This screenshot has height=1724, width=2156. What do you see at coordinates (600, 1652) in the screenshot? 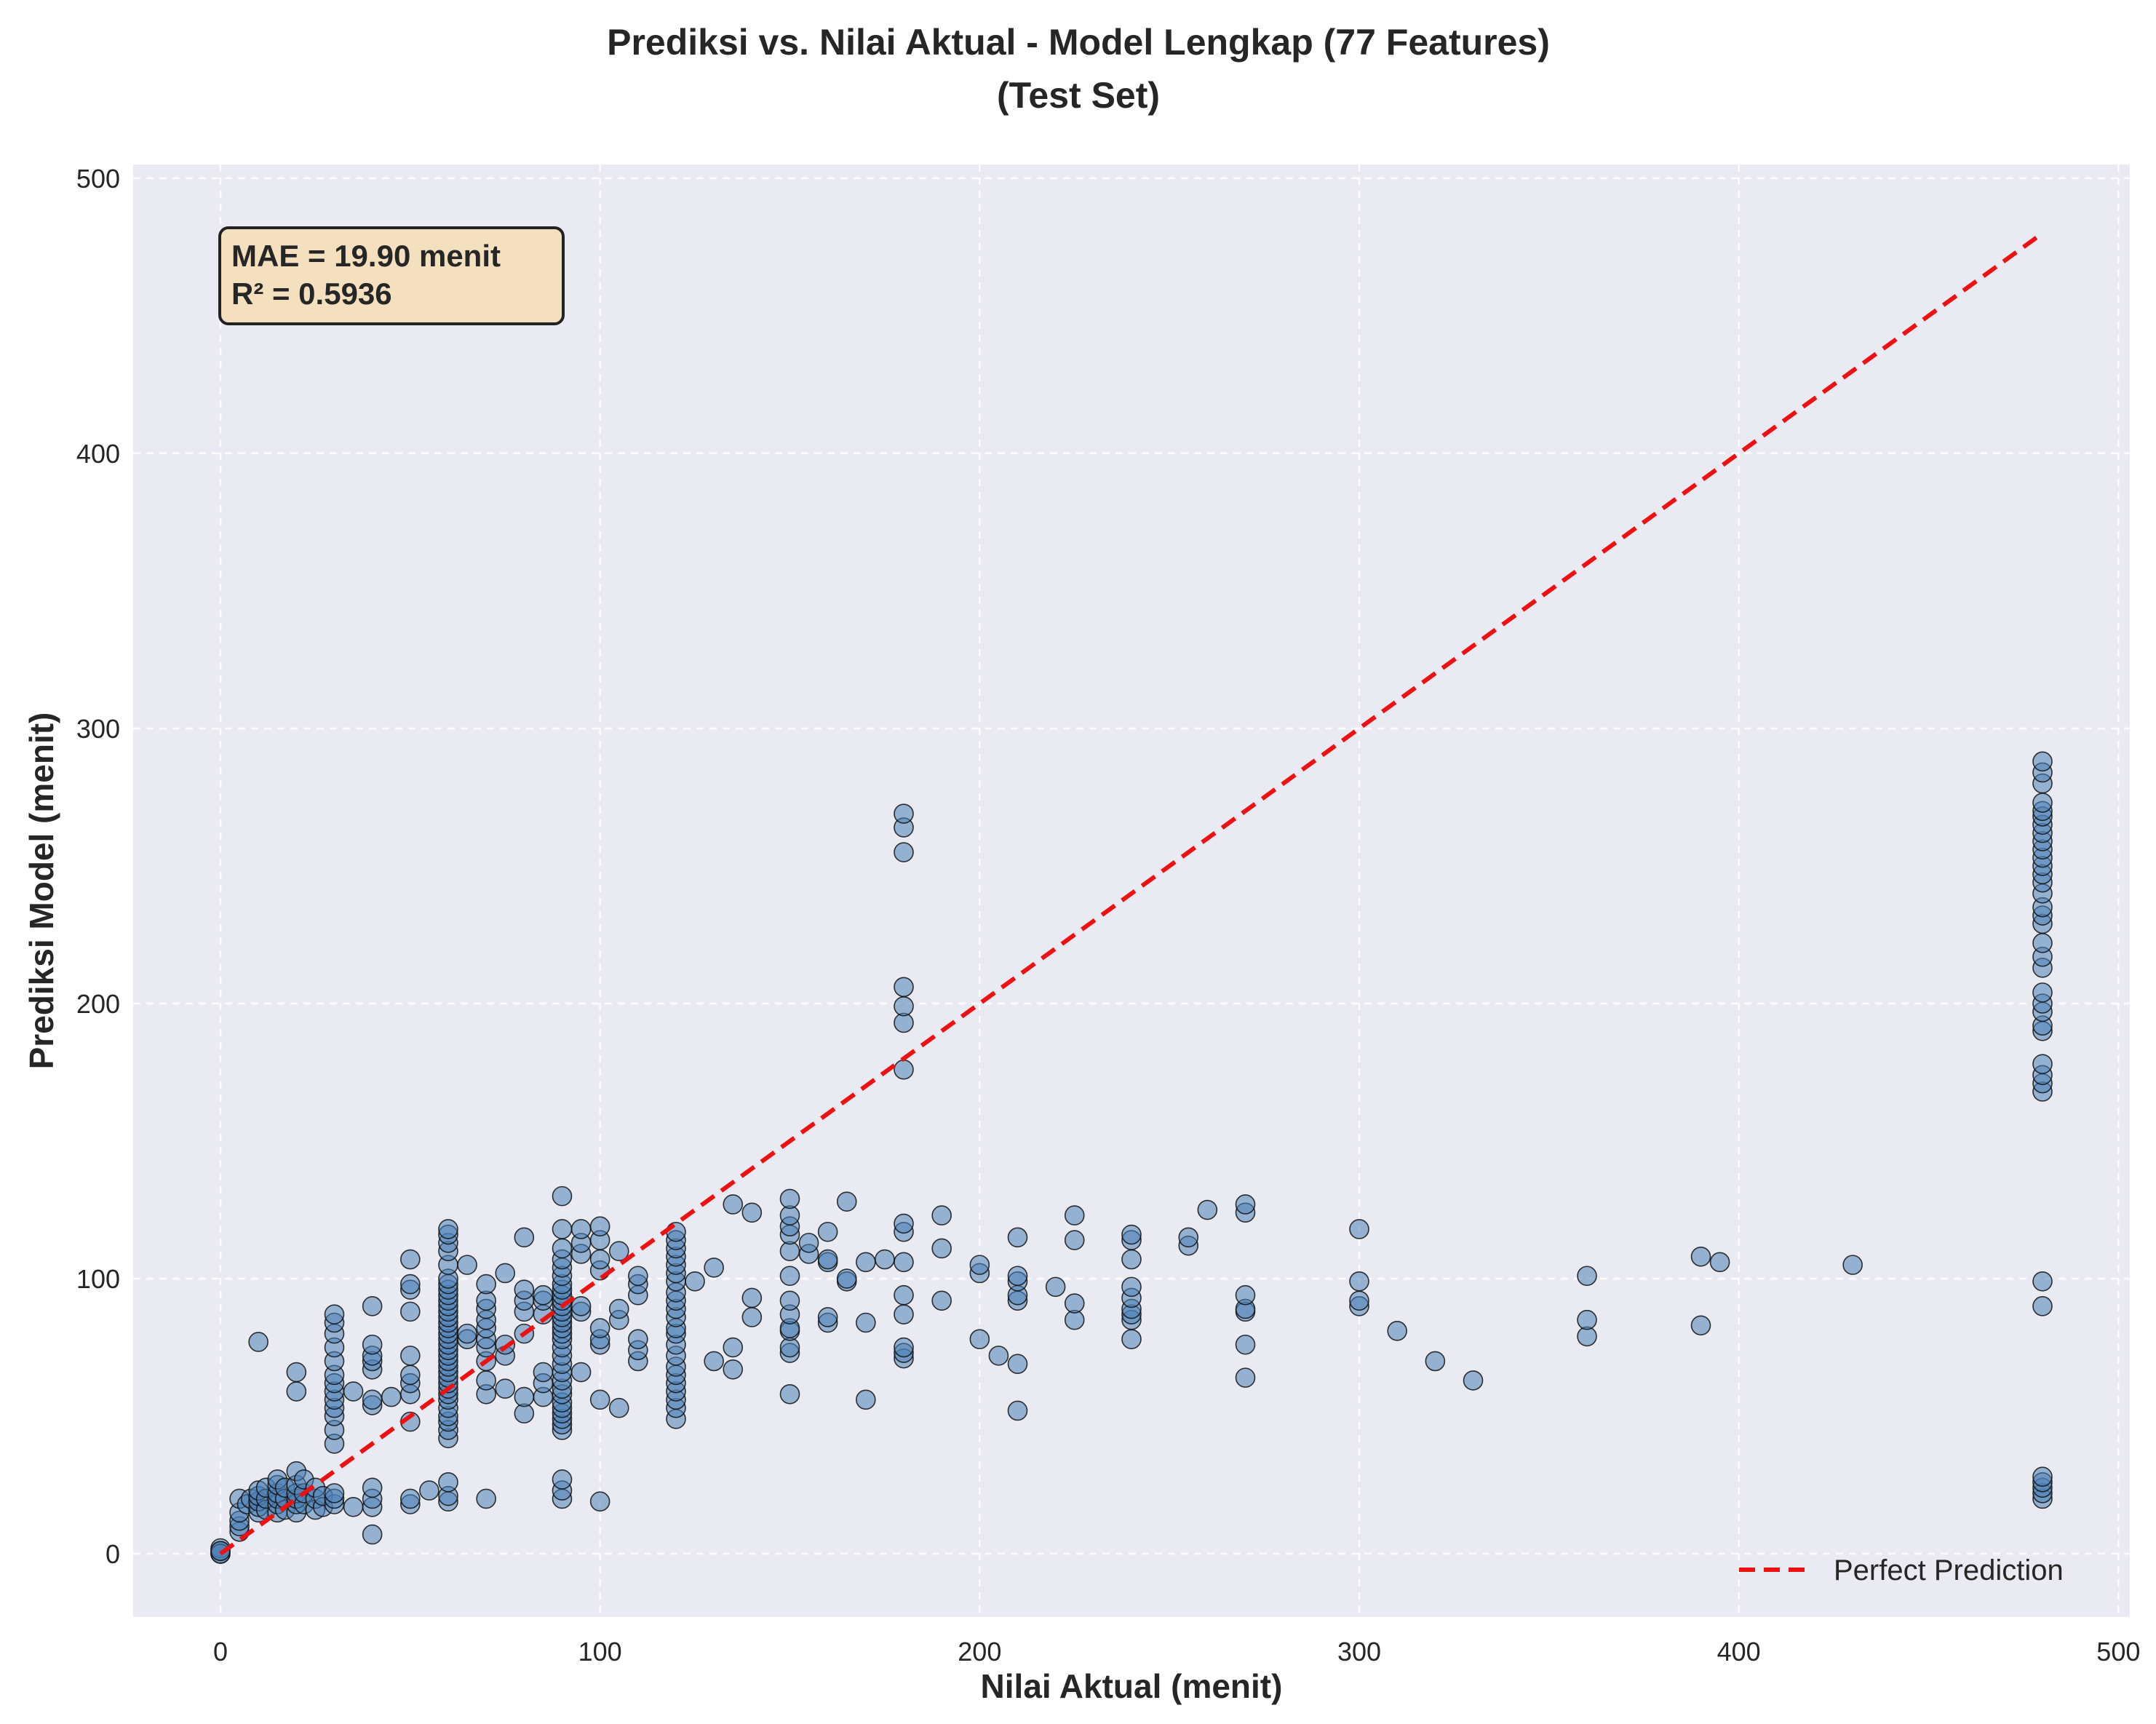
I see `x-tick-label-1: 100` at bounding box center [600, 1652].